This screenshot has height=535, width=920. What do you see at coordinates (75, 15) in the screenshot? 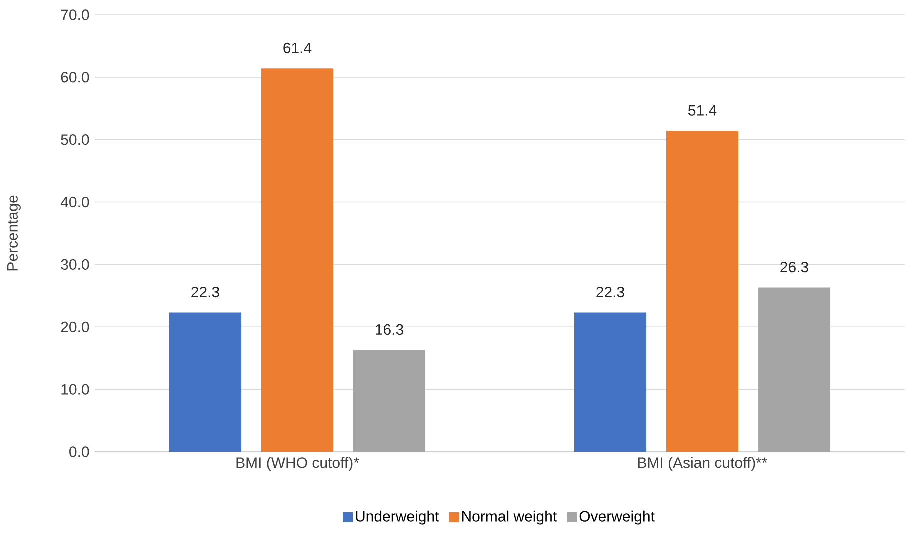
I see `y-tick-label: 70.0` at bounding box center [75, 15].